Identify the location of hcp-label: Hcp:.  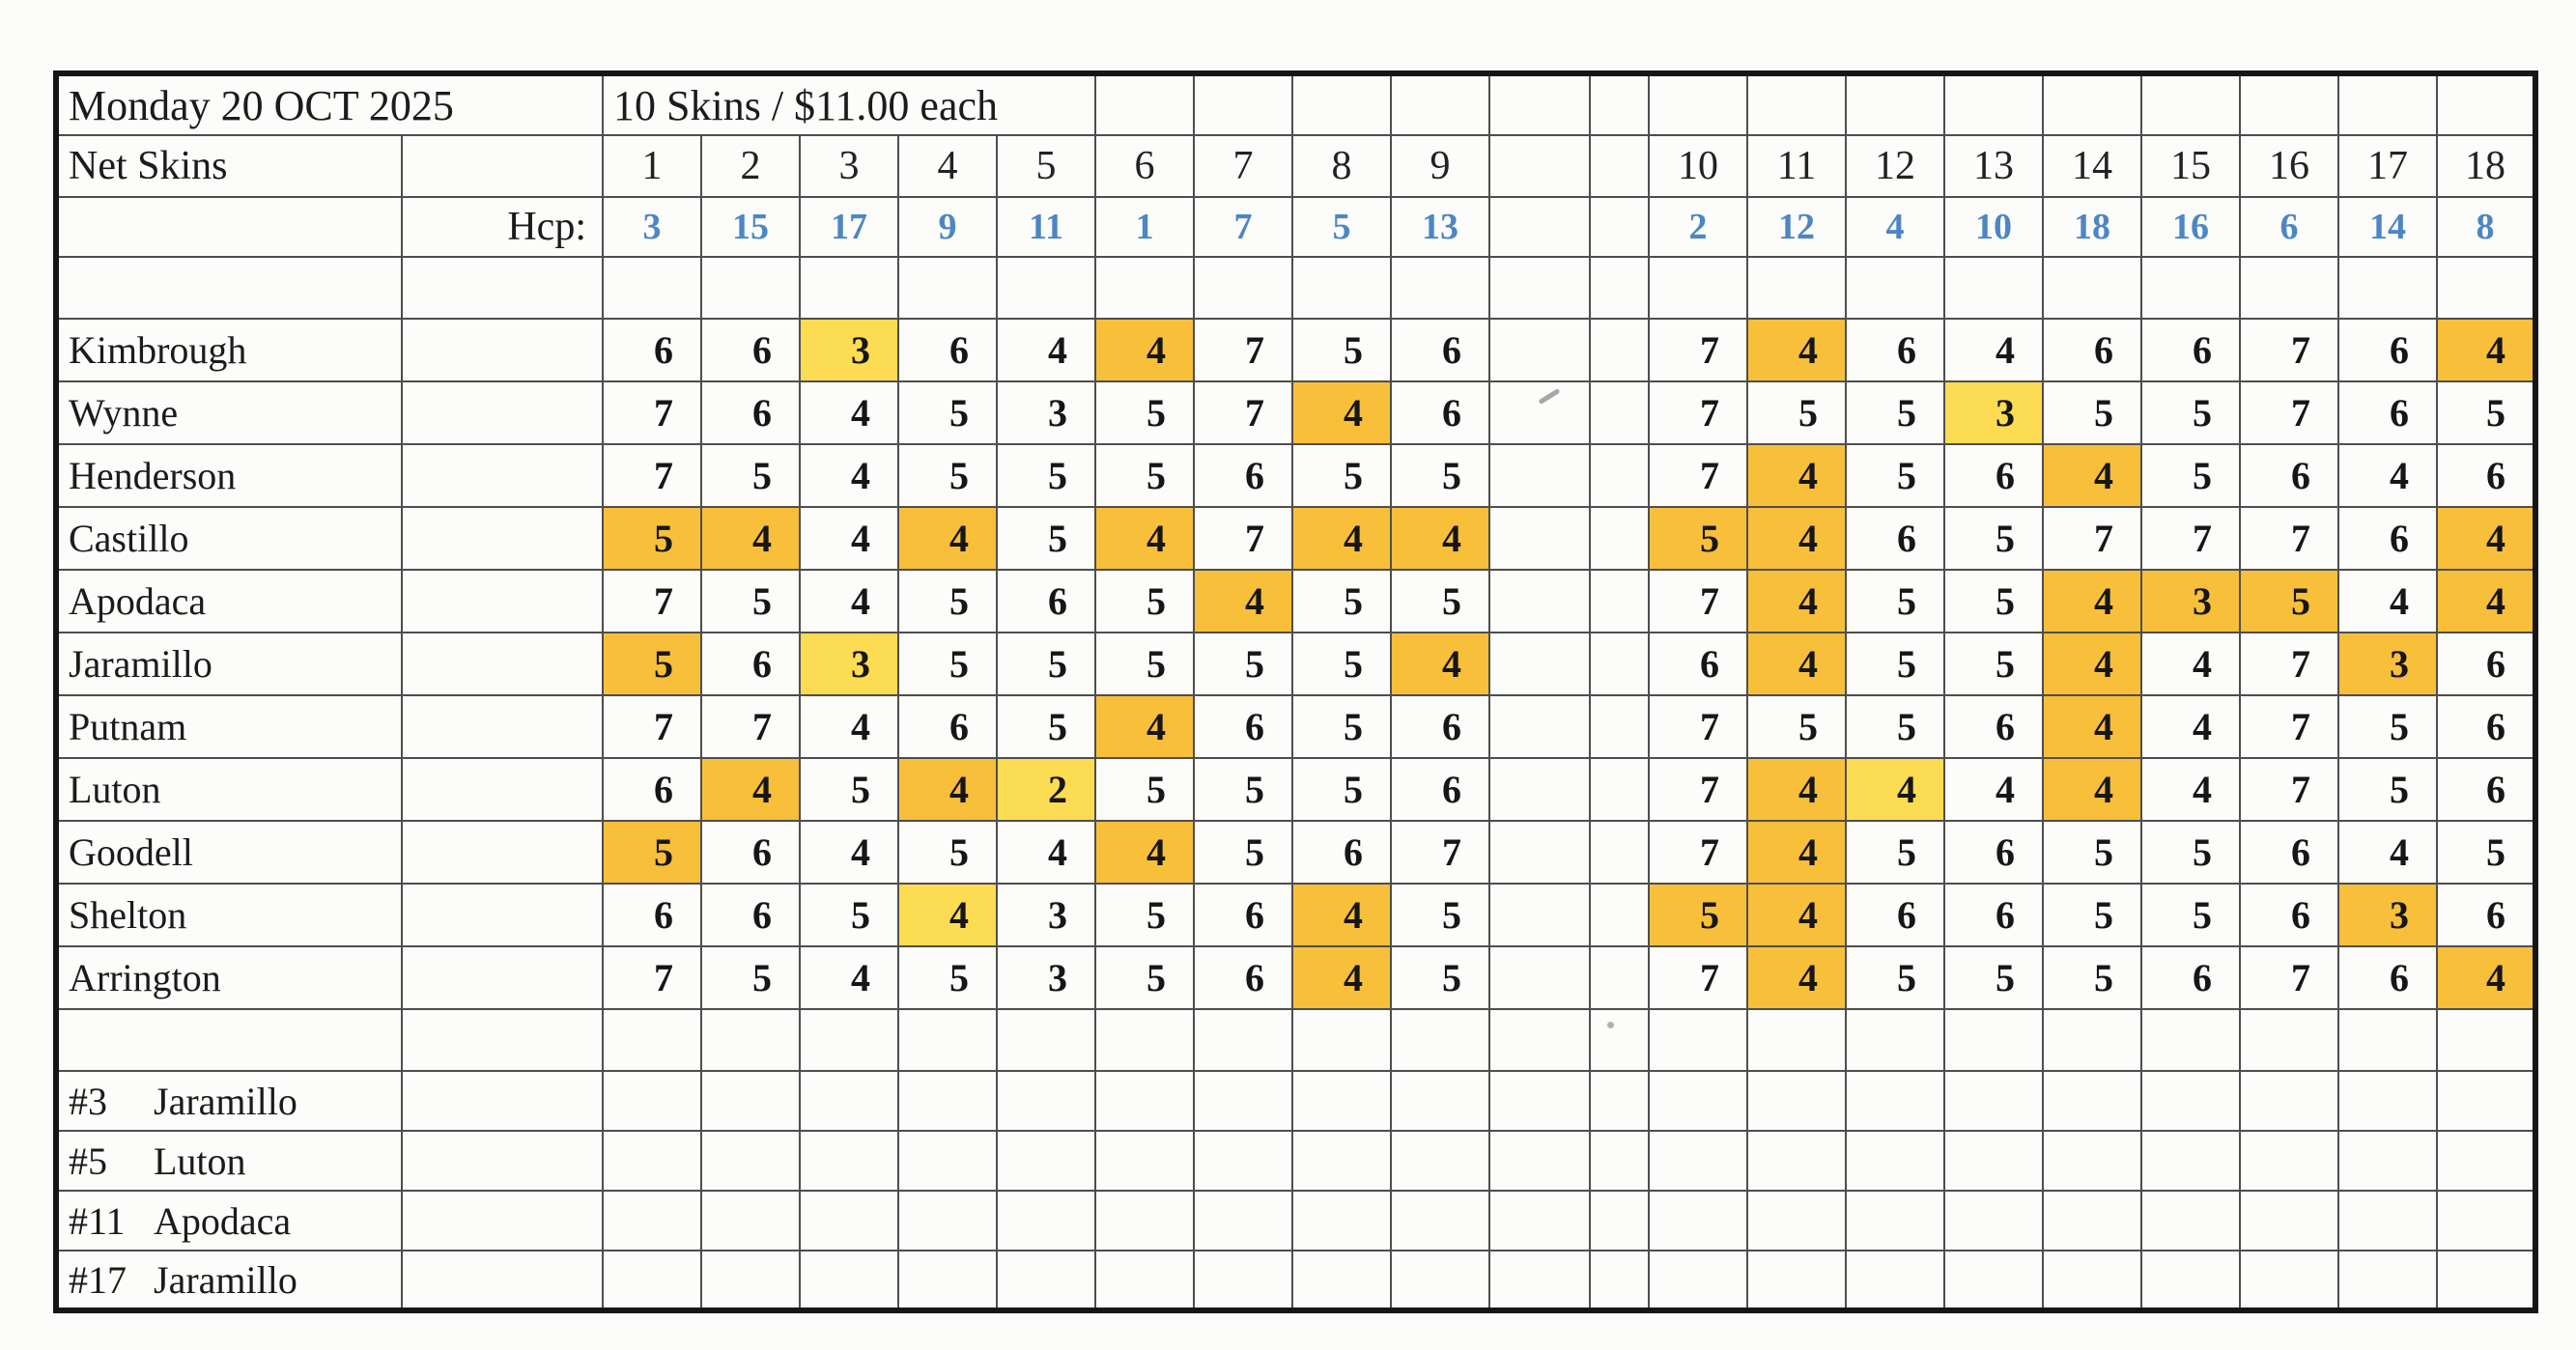
(502, 227).